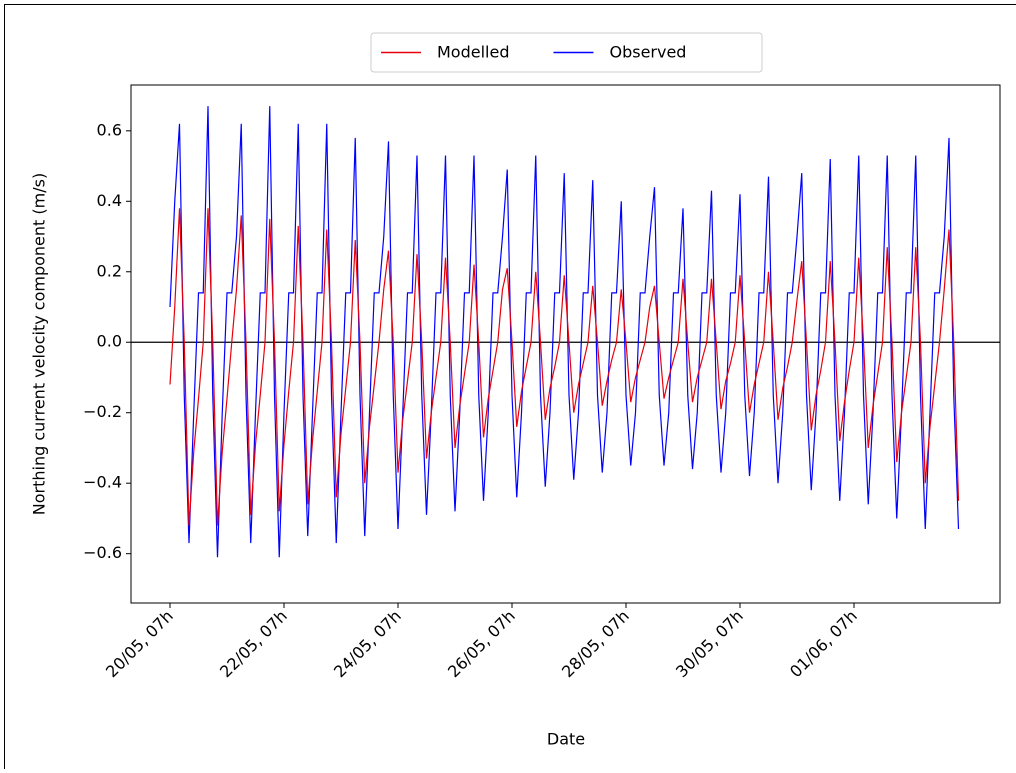 The height and width of the screenshot is (773, 1016). I want to click on x-tick-label: 22/05, 07h, so click(253, 643).